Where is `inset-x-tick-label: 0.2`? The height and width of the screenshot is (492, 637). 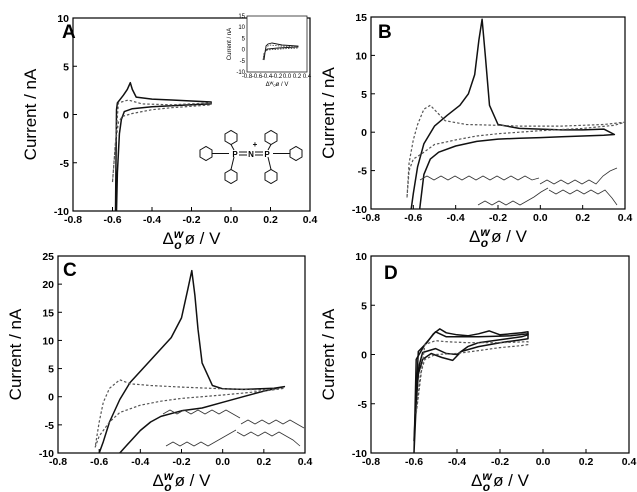 inset-x-tick-label: 0.2 is located at coordinates (297, 77).